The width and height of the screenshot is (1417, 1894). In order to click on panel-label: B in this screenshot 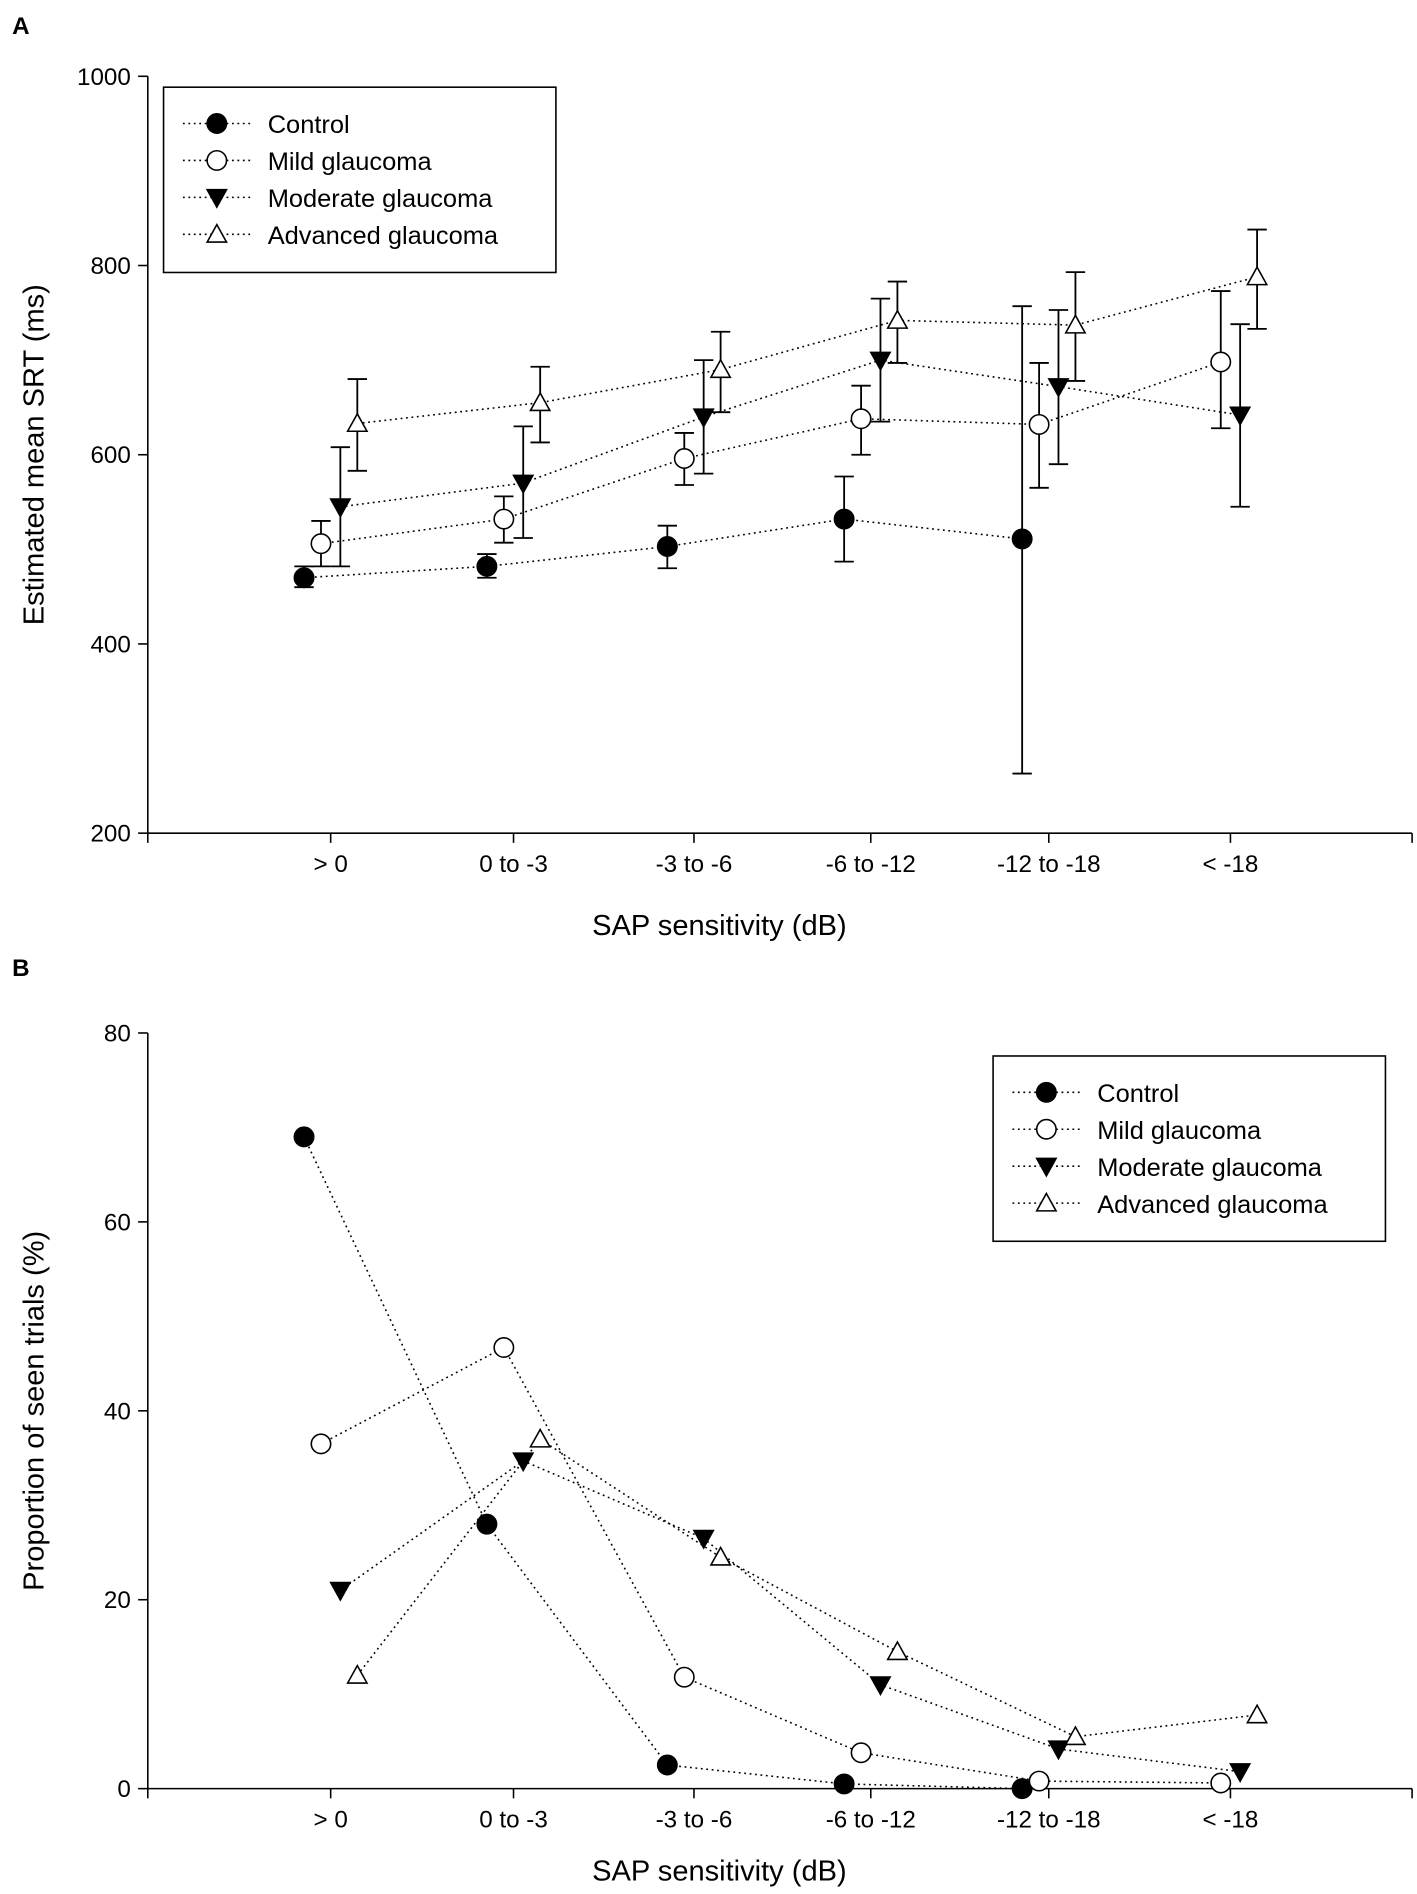, I will do `click(20, 968)`.